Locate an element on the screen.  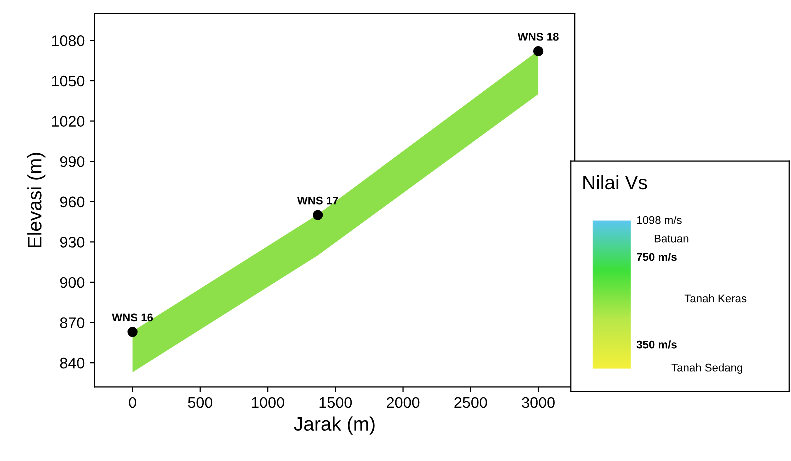
y-tick-label: 1050 is located at coordinates (68, 81).